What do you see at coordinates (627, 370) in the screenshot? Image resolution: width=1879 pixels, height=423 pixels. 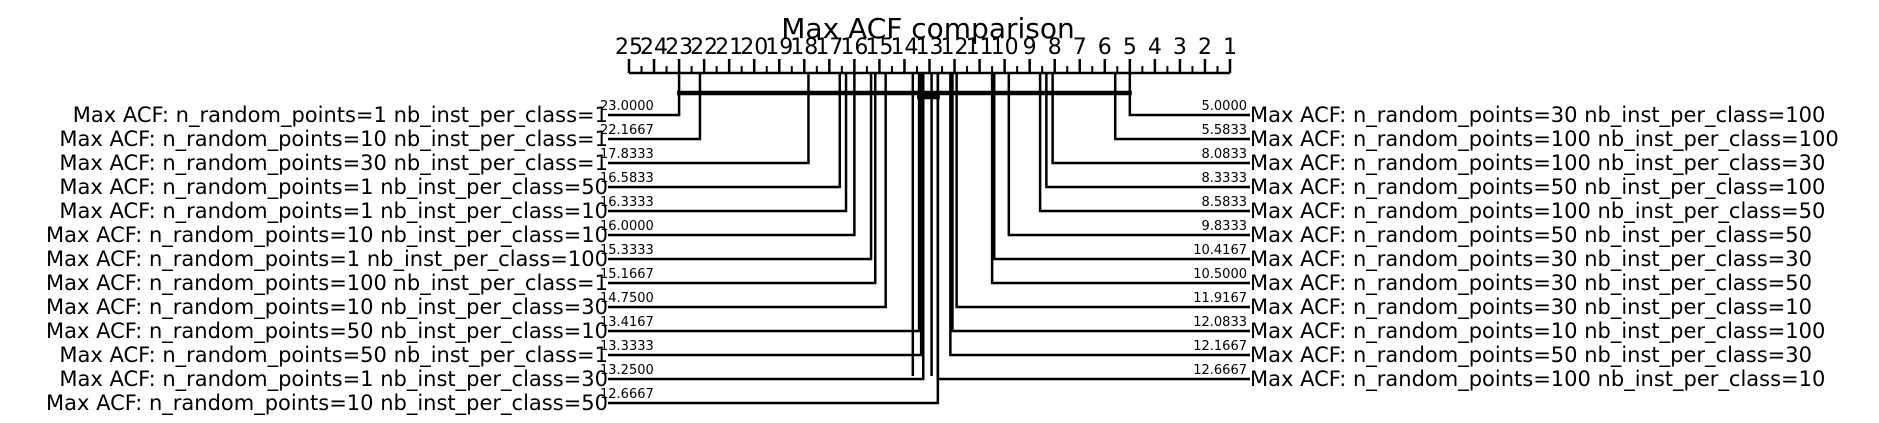 I see `left-rank-label: 13.2500` at bounding box center [627, 370].